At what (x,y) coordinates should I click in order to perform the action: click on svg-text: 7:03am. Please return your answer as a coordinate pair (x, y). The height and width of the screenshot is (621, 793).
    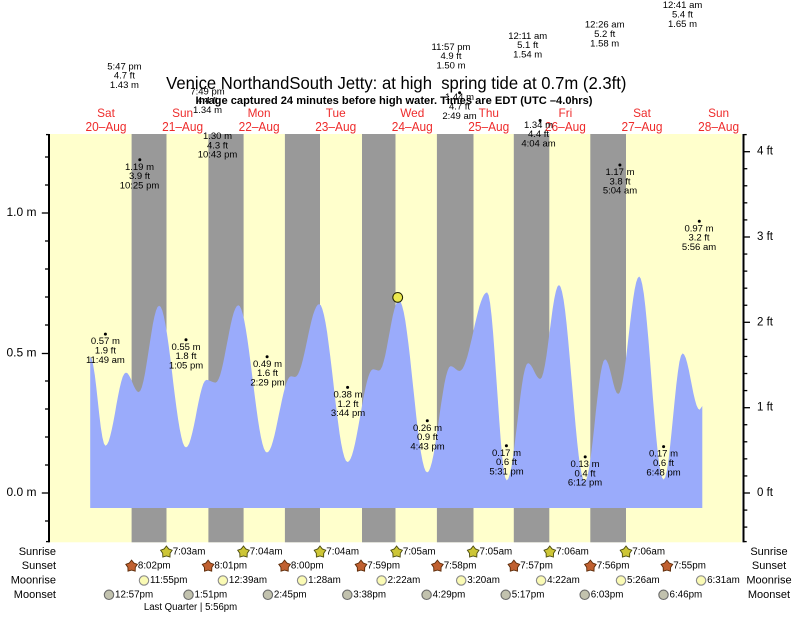
    Looking at the image, I should click on (189, 552).